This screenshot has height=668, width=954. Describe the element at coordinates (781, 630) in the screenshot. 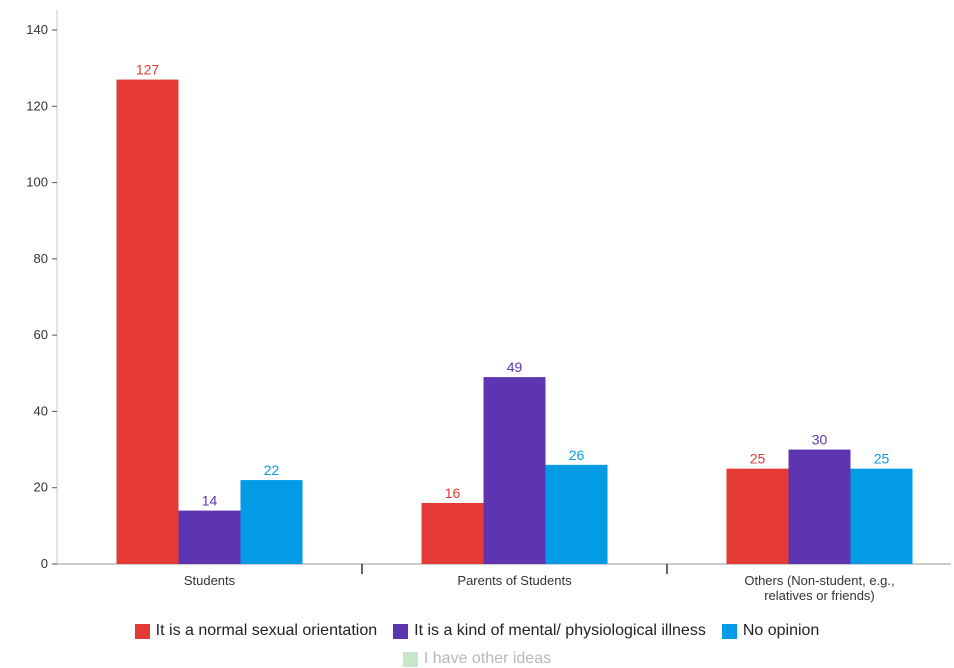

I see `legend-label: No opinion` at that location.